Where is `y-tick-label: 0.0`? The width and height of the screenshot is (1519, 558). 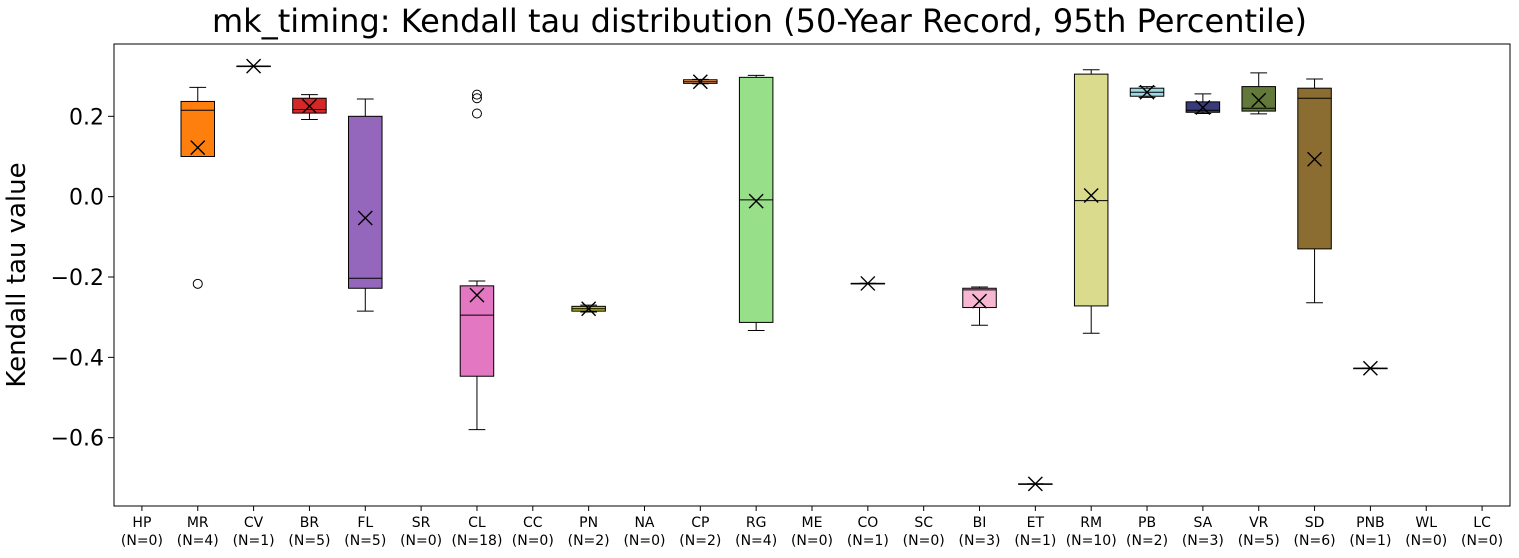
y-tick-label: 0.0 is located at coordinates (86, 198).